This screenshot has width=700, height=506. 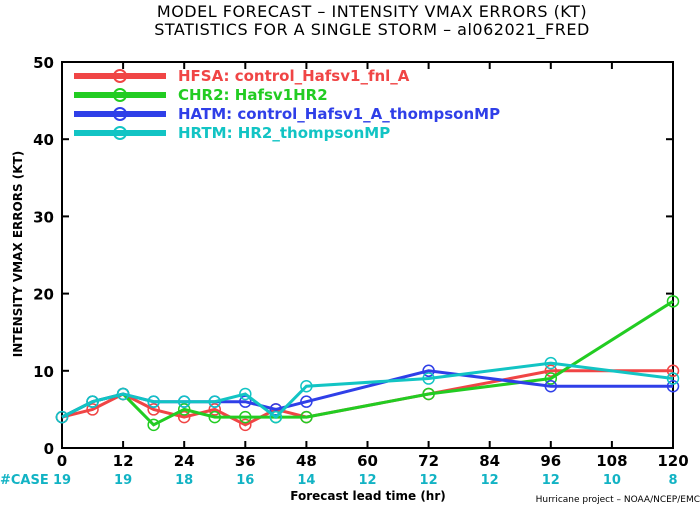 I want to click on case-count: 18, so click(x=184, y=480).